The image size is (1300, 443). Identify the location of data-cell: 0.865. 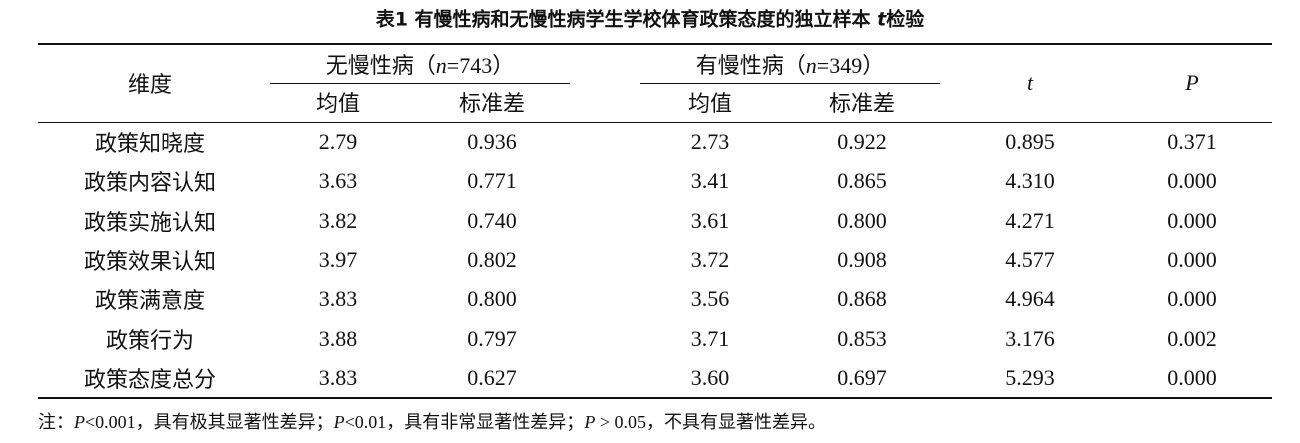
(862, 181).